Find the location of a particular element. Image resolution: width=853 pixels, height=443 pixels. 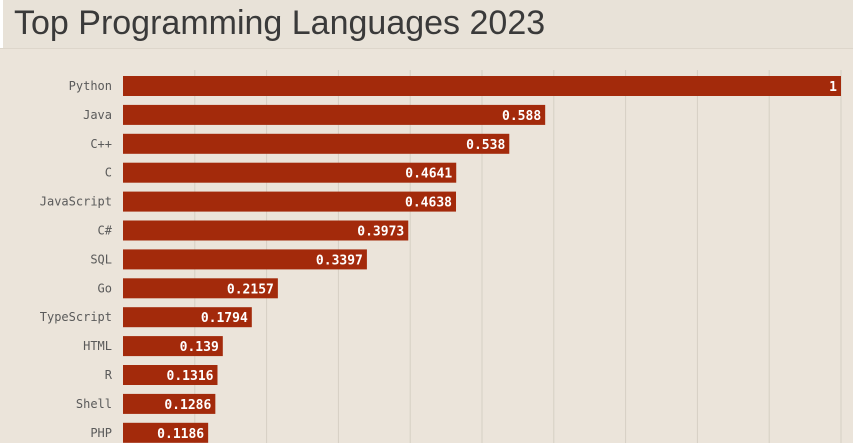

title-bar: Top Programming Languages 2023 is located at coordinates (426, 24).